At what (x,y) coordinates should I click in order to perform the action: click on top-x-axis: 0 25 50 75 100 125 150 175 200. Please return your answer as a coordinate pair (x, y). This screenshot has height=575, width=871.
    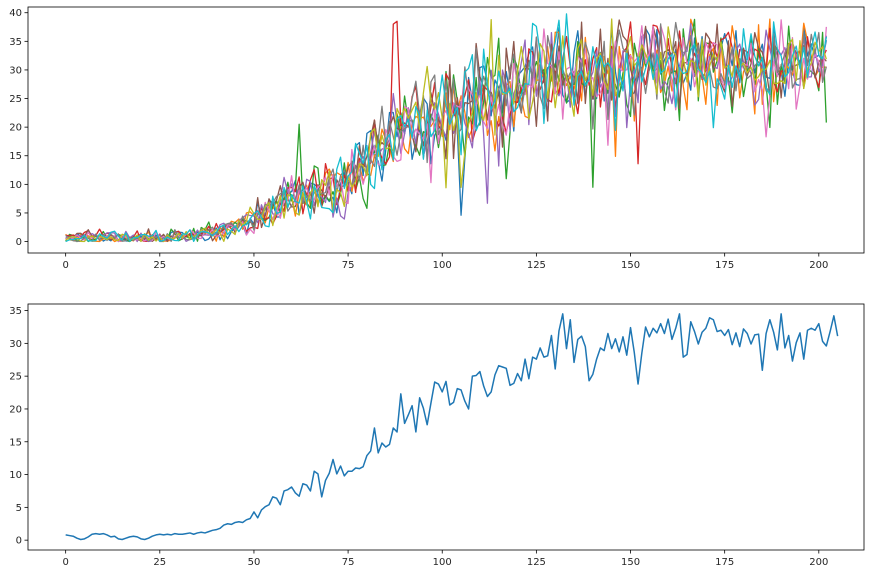
    Looking at the image, I should click on (445, 262).